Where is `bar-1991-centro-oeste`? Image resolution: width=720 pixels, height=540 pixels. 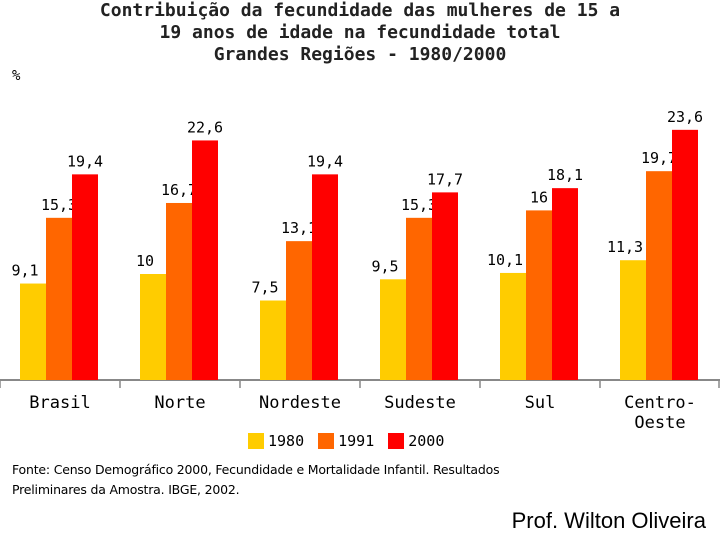 bar-1991-centro-oeste is located at coordinates (659, 275).